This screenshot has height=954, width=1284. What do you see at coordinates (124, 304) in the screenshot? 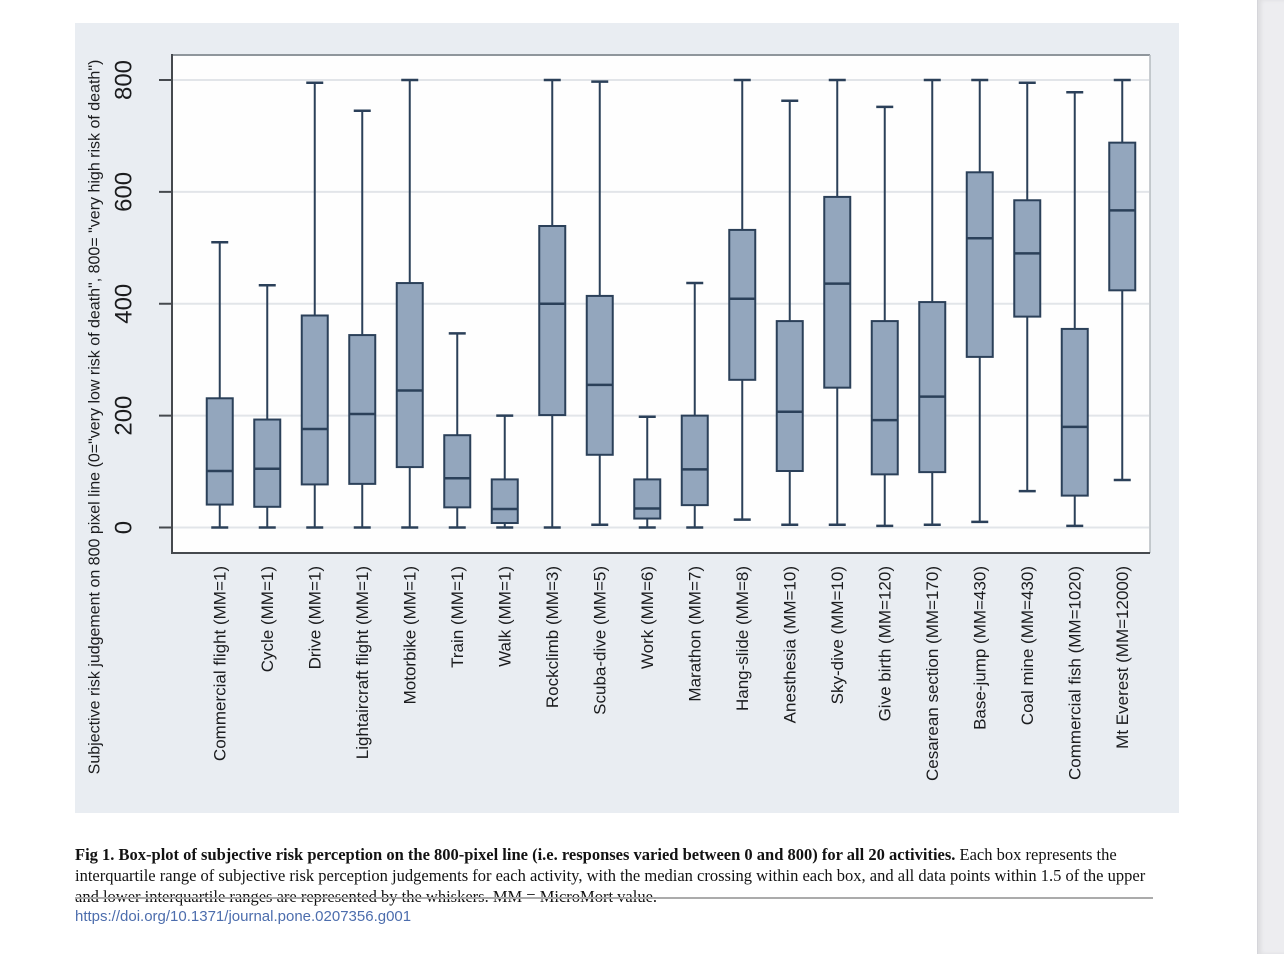
I see `y-tick-label: 400` at bounding box center [124, 304].